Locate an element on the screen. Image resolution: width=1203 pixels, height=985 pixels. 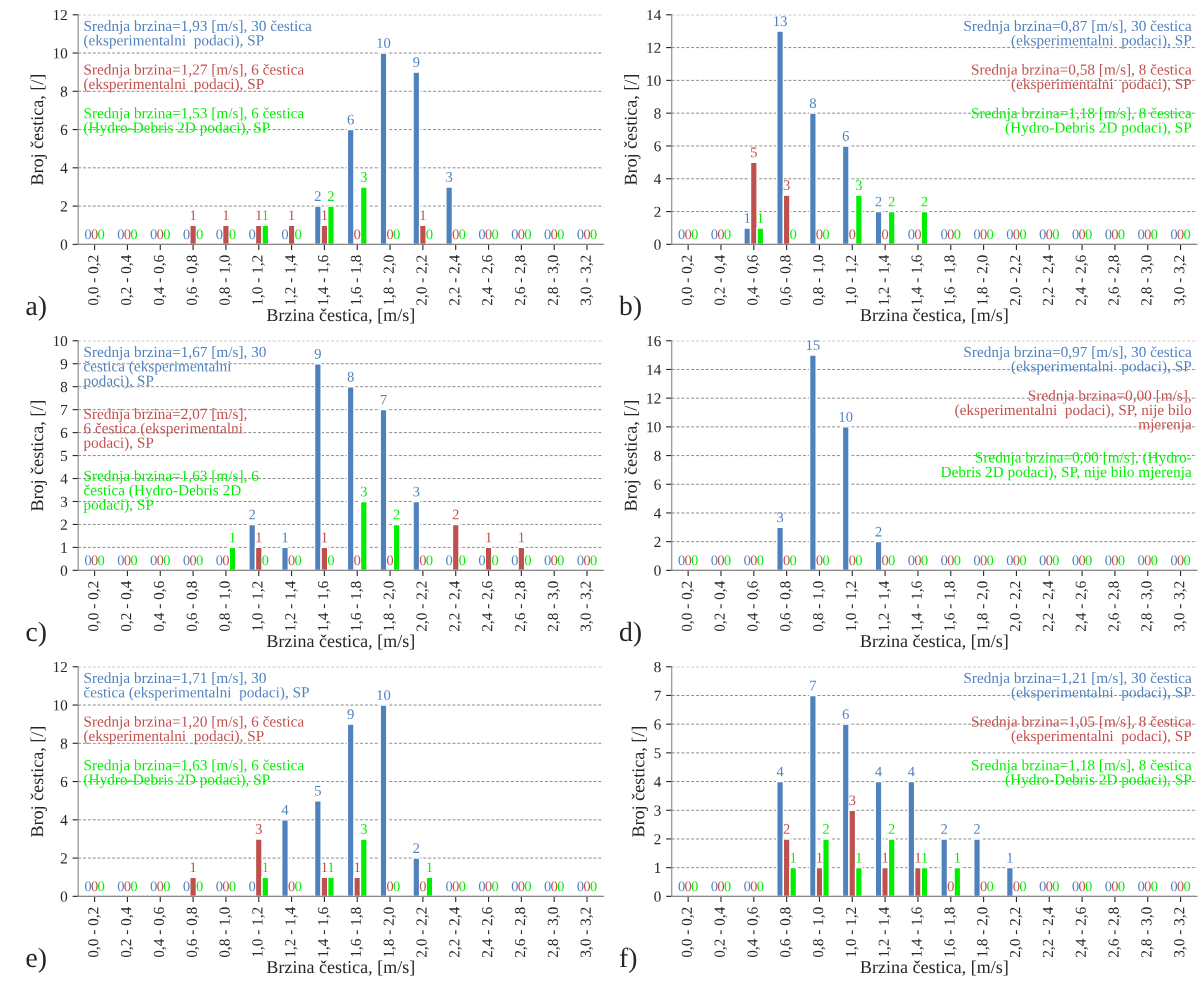
y-tick-label: 2 is located at coordinates (657, 541).